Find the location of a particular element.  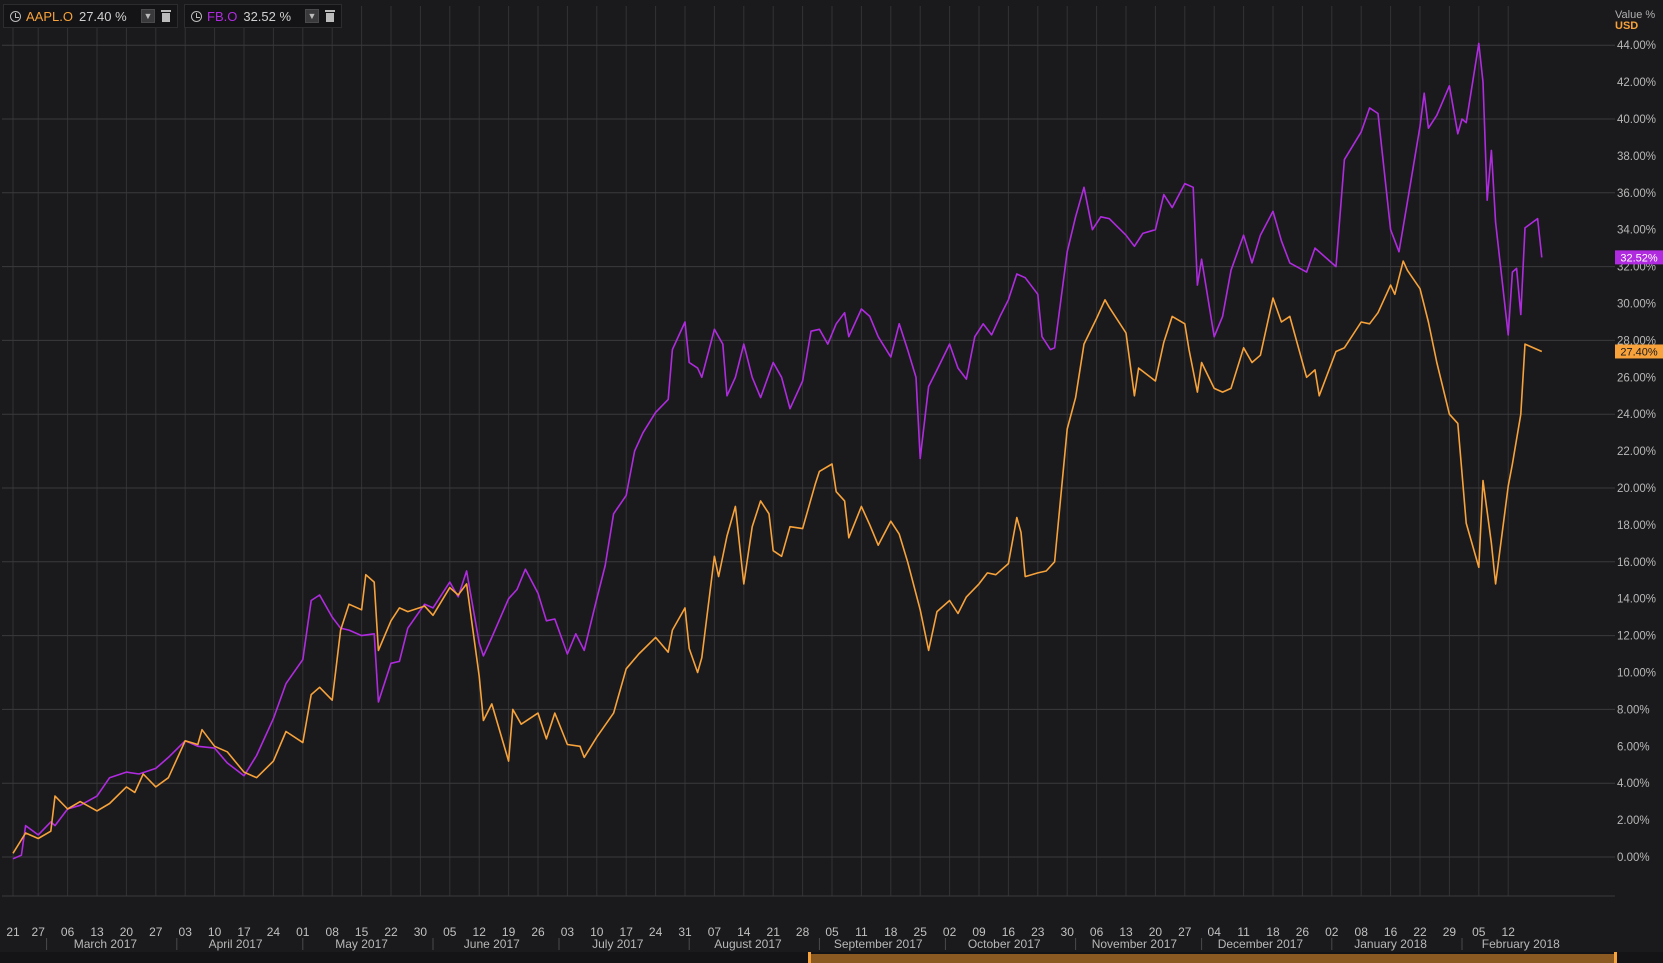

navigator-handle-left is located at coordinates (809, 957).